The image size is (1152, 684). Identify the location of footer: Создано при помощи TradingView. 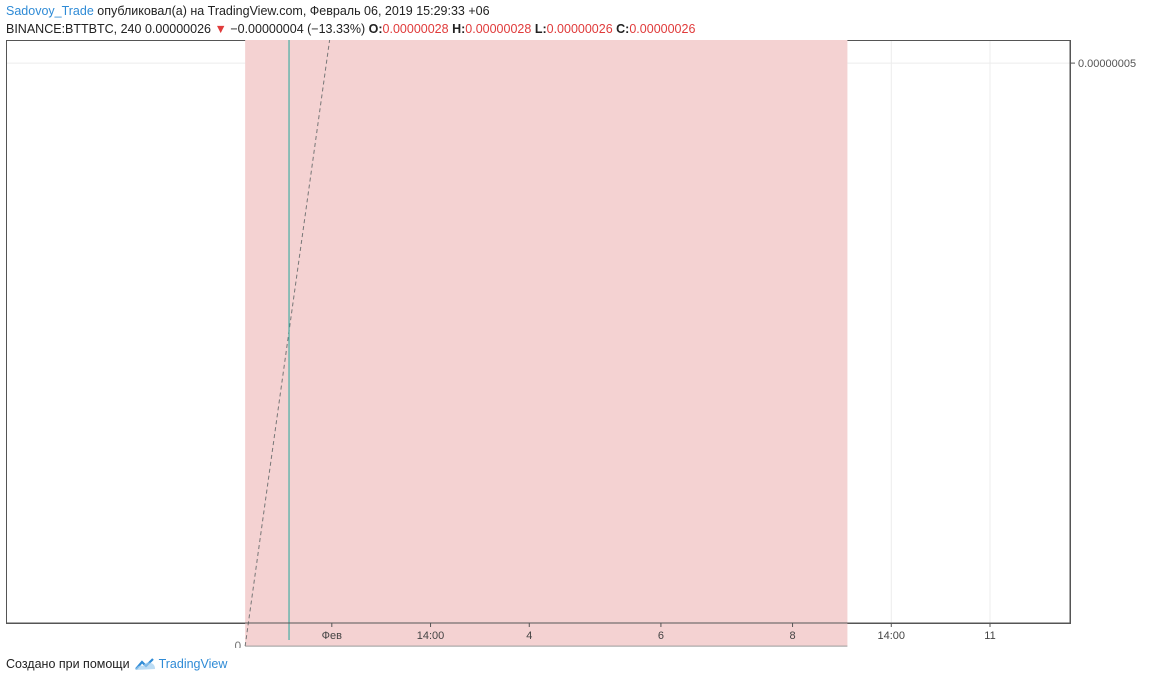
(116, 664).